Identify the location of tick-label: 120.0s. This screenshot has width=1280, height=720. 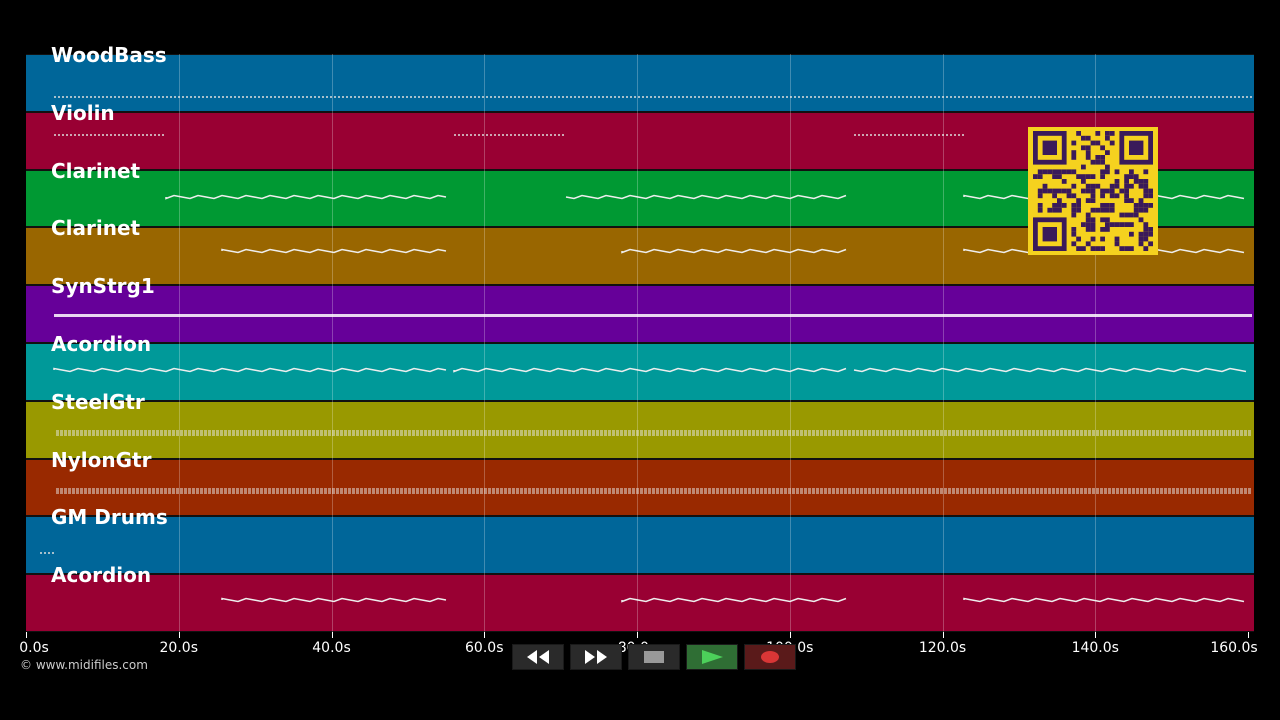
(942, 648).